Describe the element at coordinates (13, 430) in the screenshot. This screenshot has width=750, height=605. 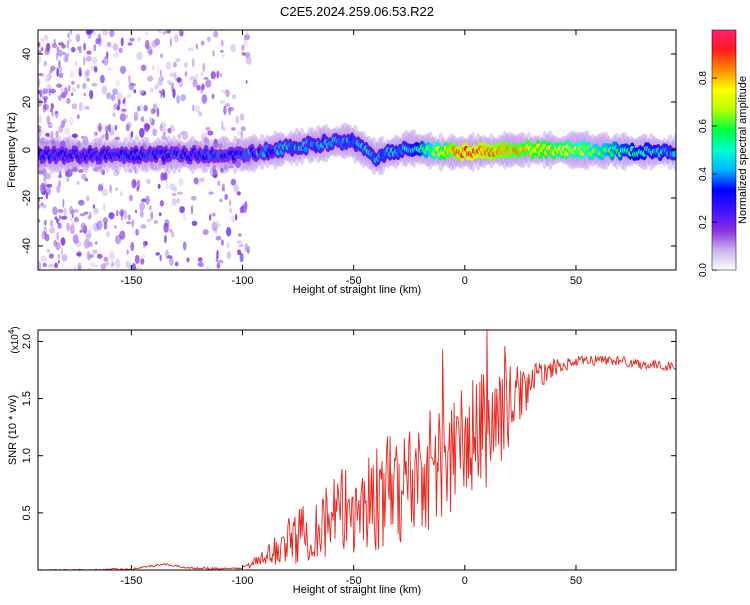
I see `snr-y-axis-label: SNR (10 * v/v)` at that location.